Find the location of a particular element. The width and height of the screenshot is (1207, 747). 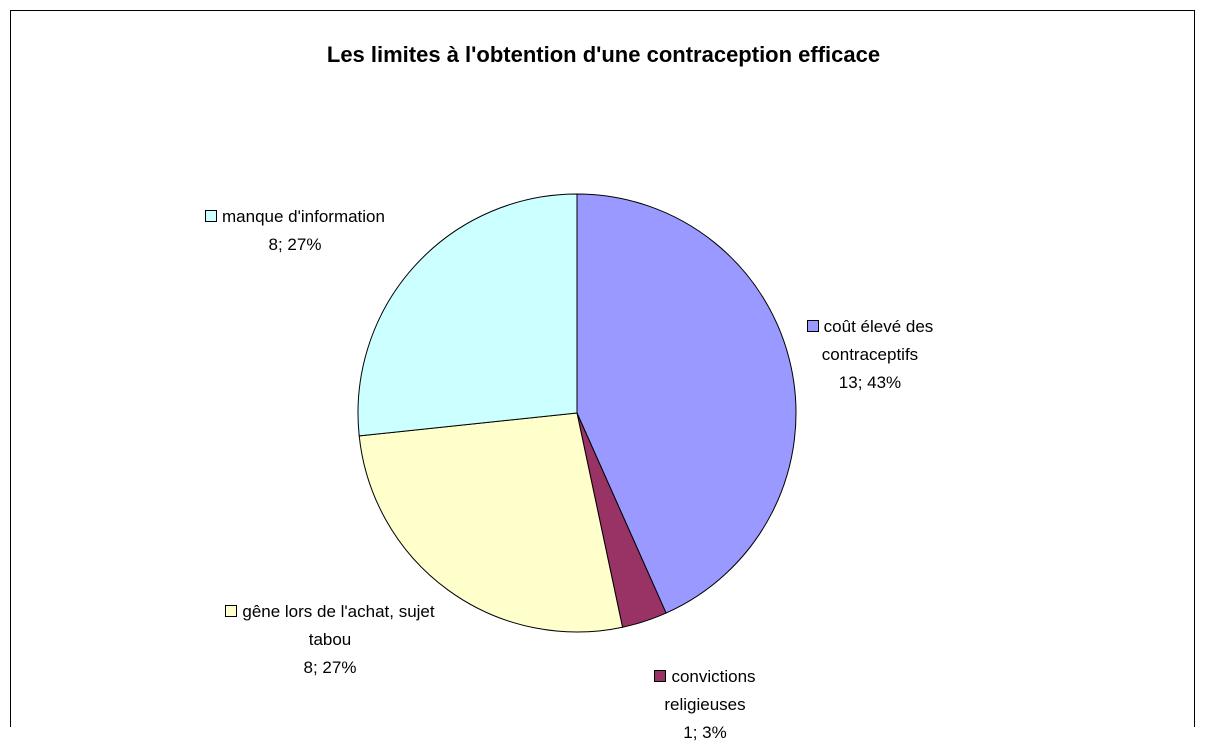

value-label: 1; 3% is located at coordinates (705, 732).